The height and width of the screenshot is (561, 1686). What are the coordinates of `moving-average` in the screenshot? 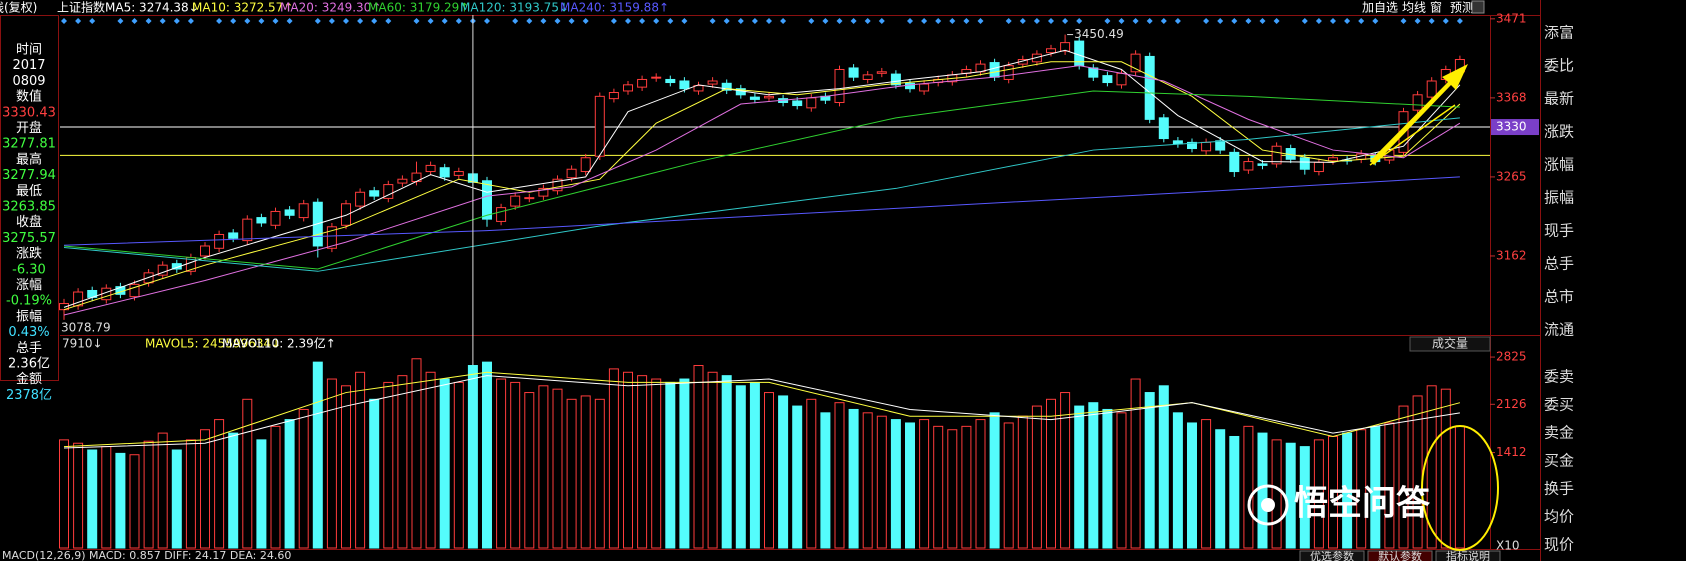 It's located at (761, 211).